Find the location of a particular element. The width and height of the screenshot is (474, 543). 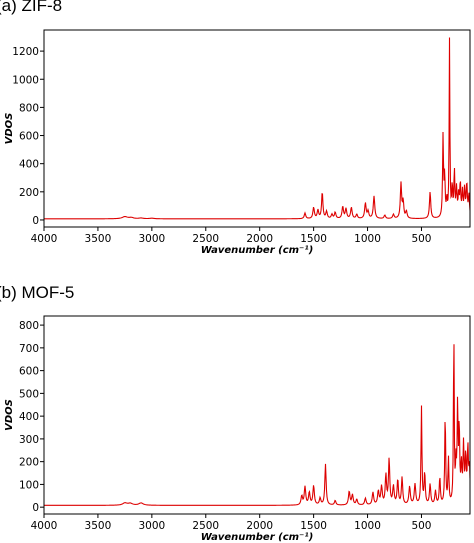

y-tick-label: 1200 is located at coordinates (25, 52).